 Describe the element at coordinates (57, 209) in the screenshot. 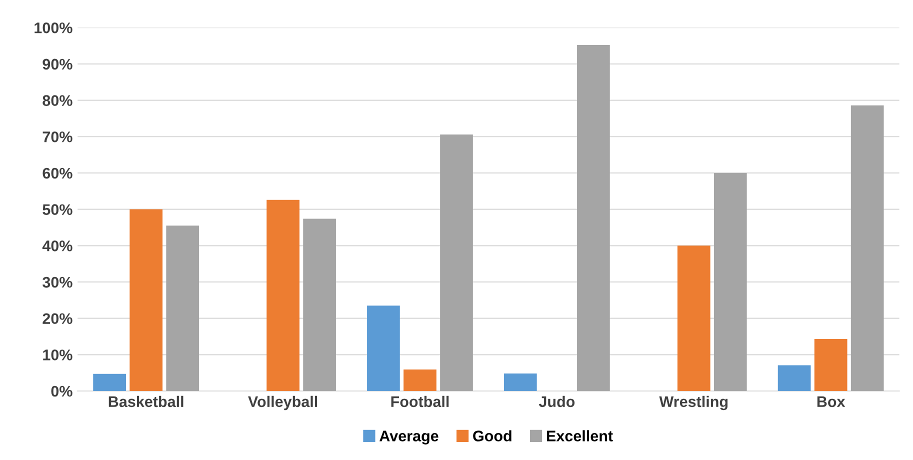

I see `y-tick-label: 50%` at that location.